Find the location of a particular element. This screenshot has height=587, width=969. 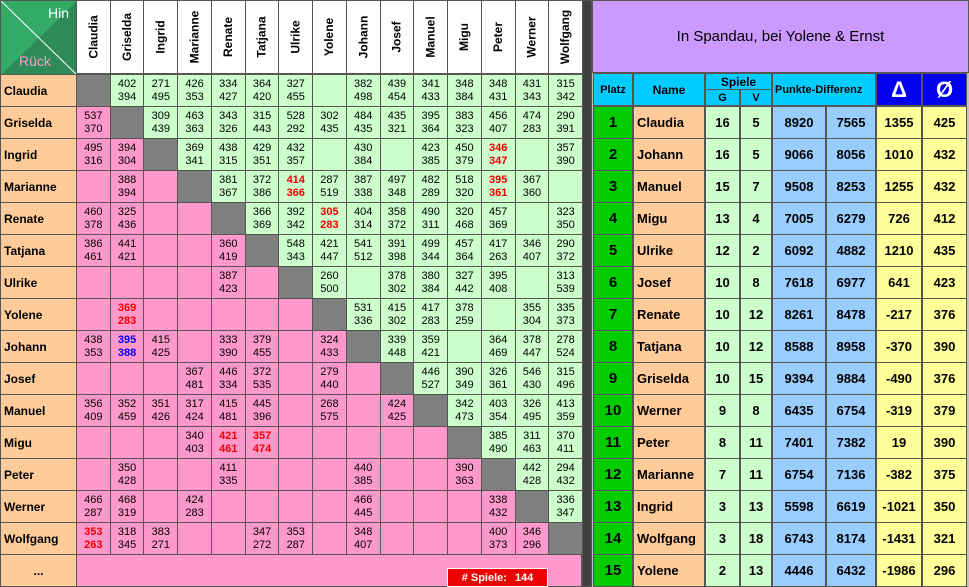

score-bottom: 321 is located at coordinates (397, 128).